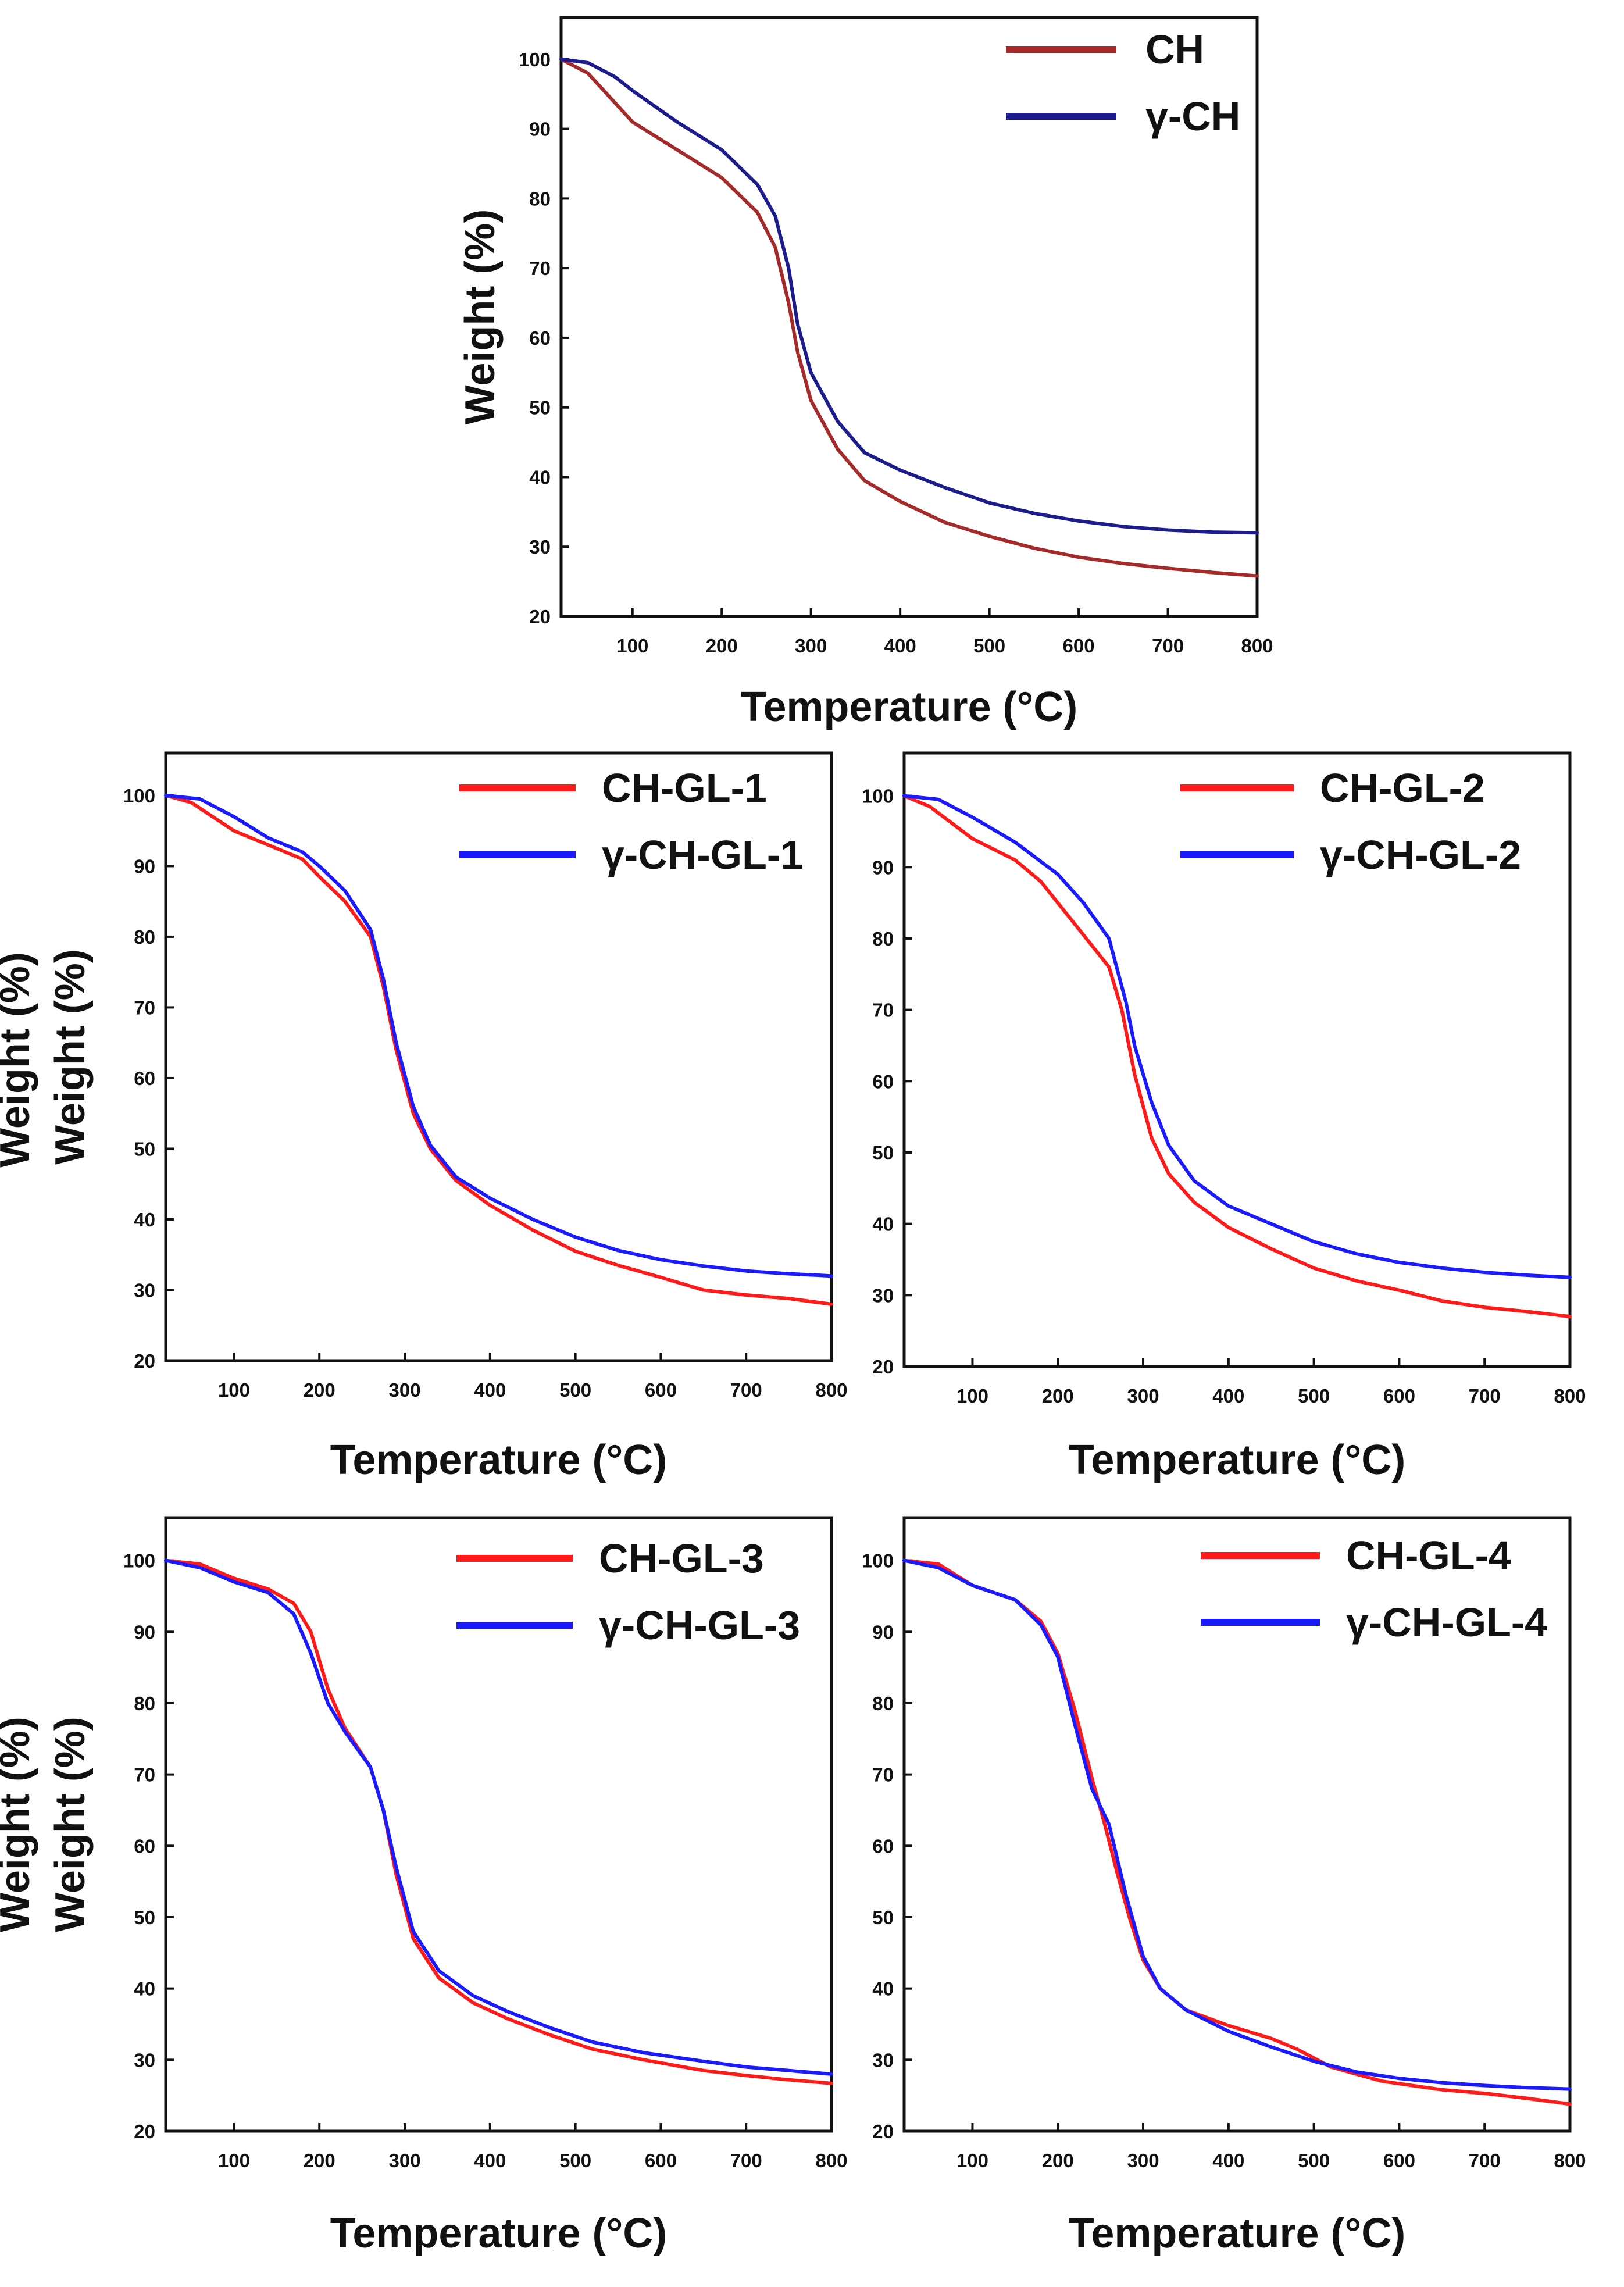  I want to click on legend-label: CH-GL-4, so click(1428, 1555).